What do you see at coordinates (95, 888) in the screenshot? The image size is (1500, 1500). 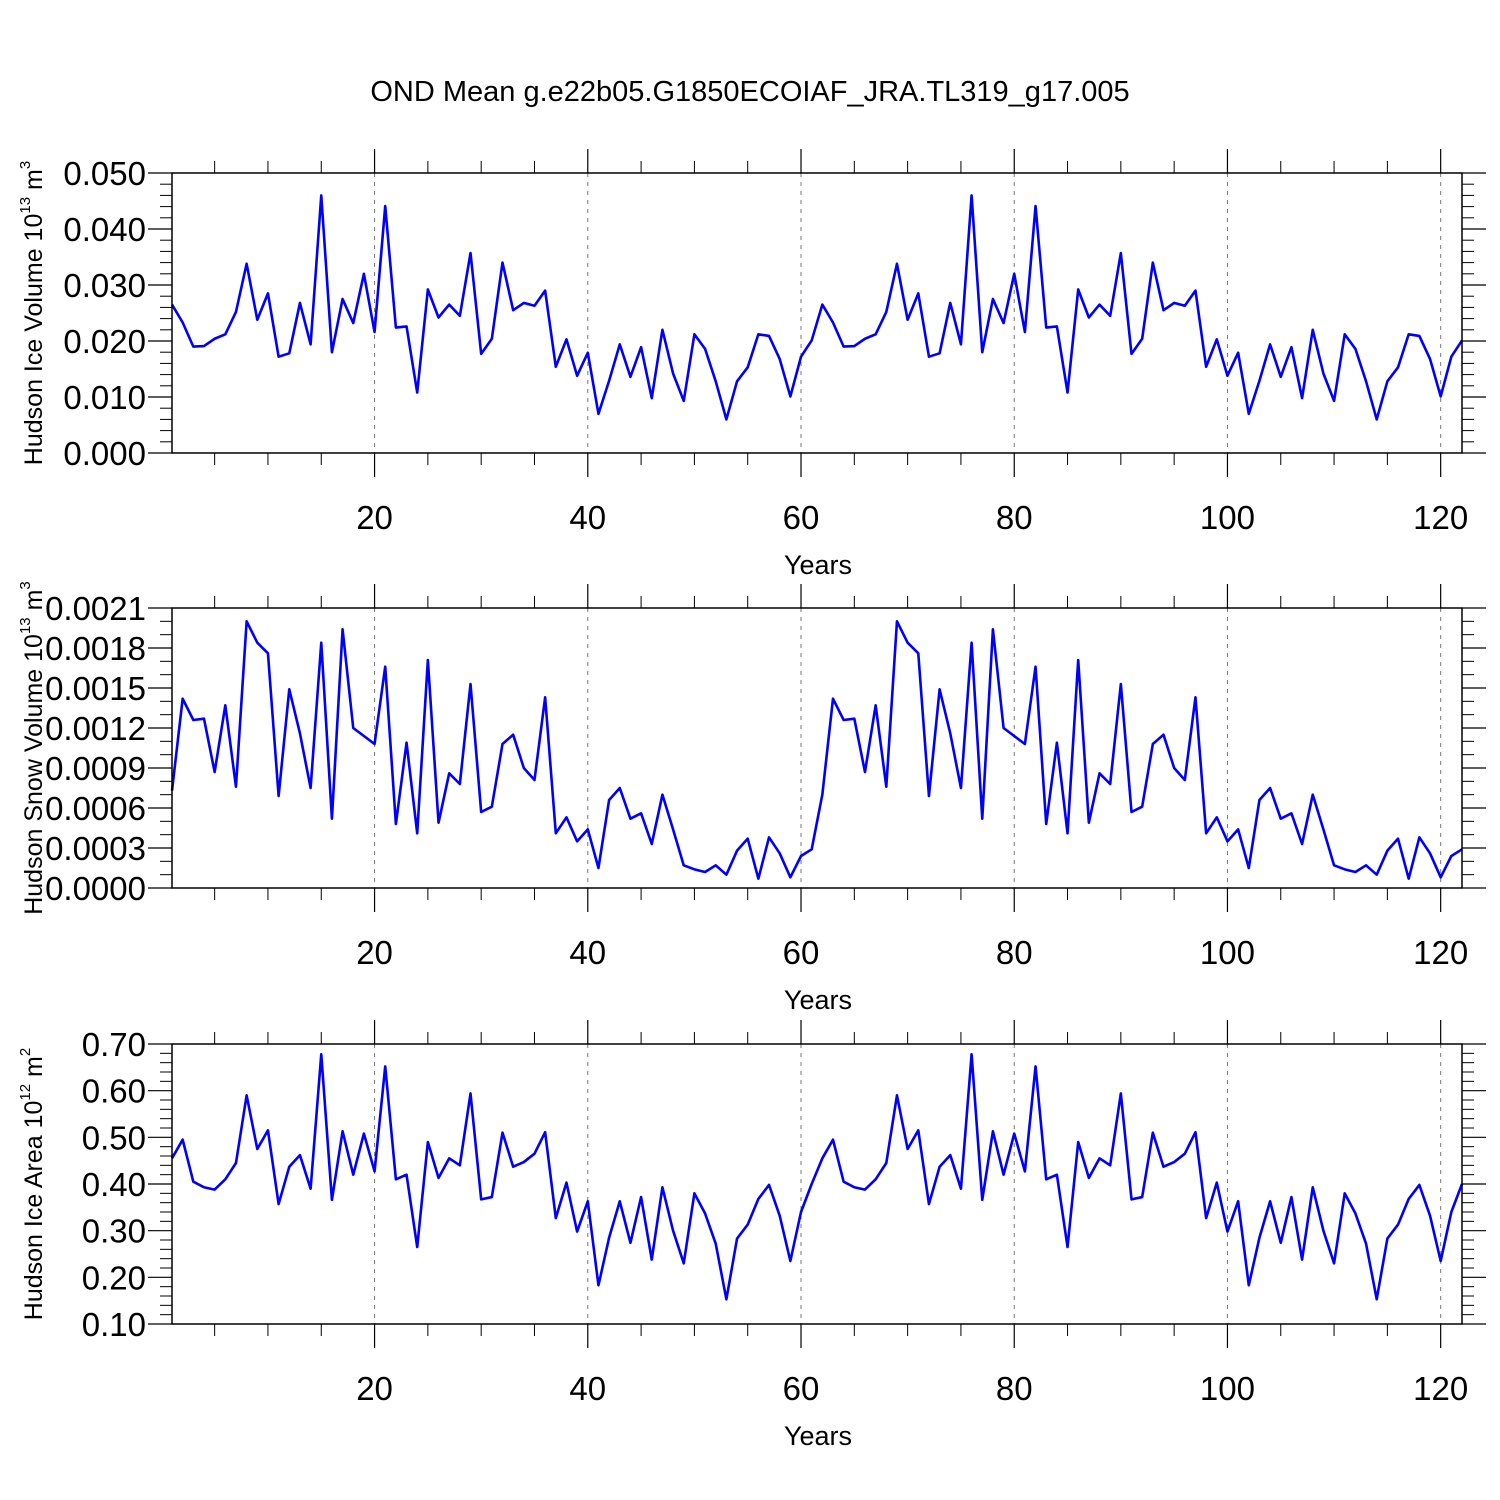 I see `y-tick-label: 0.0000` at bounding box center [95, 888].